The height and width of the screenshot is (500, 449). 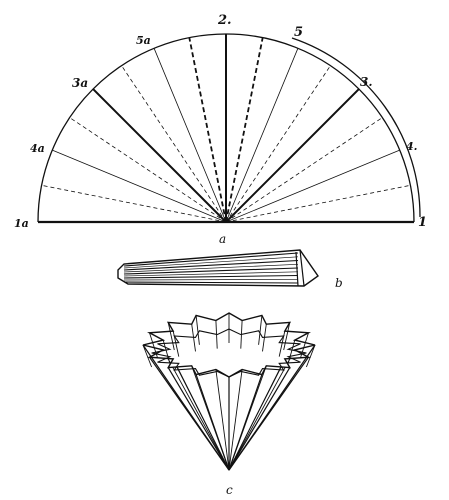 What do you see at coordinates (37, 148) in the screenshot?
I see `fold-label-4a: 4a` at bounding box center [37, 148].